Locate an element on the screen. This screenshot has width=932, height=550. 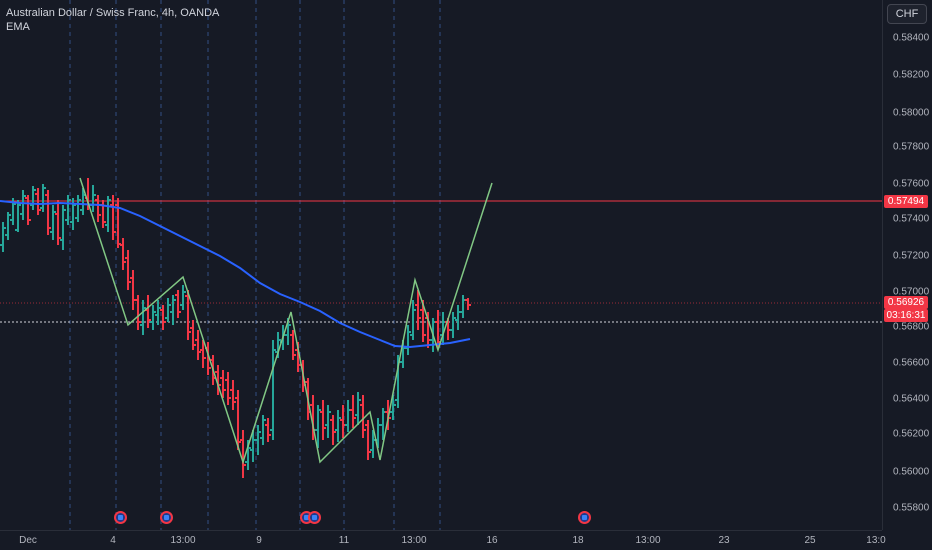
time-tick-label: 23 is located at coordinates (724, 540).